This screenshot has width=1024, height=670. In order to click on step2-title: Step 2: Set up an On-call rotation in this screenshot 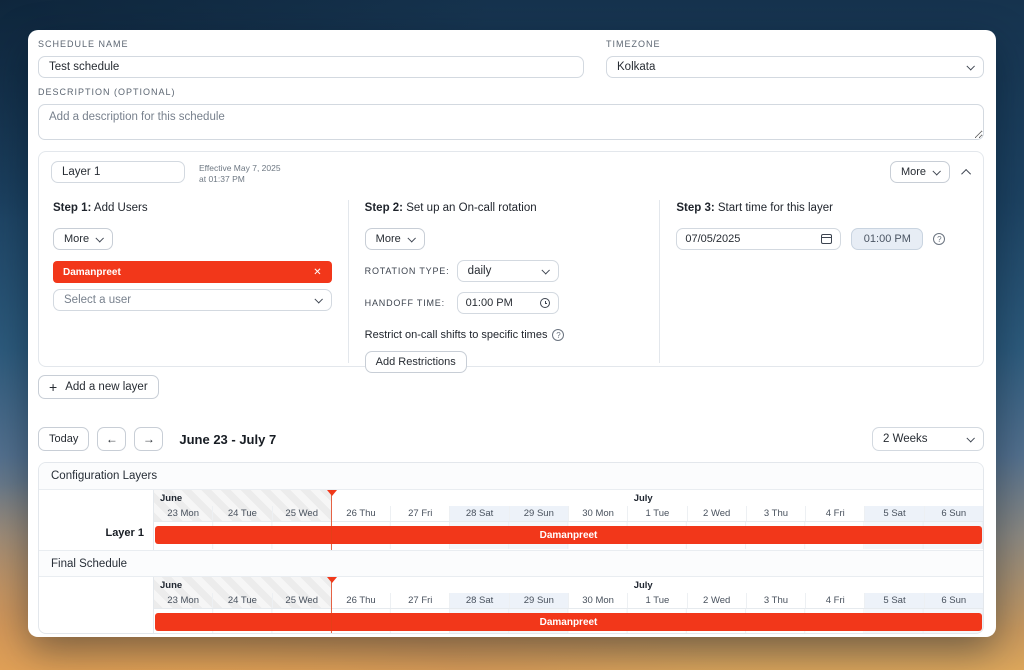, I will do `click(450, 208)`.